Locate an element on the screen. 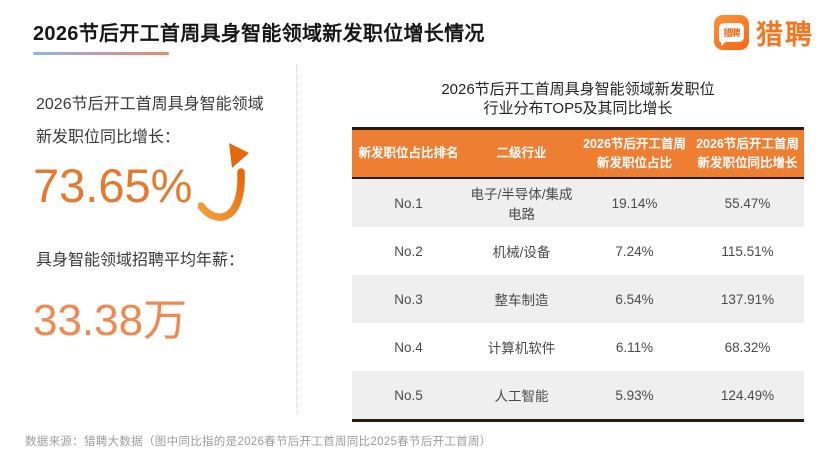 Image resolution: width=830 pixels, height=468 pixels. table-header-cell: 二级行业 is located at coordinates (521, 153).